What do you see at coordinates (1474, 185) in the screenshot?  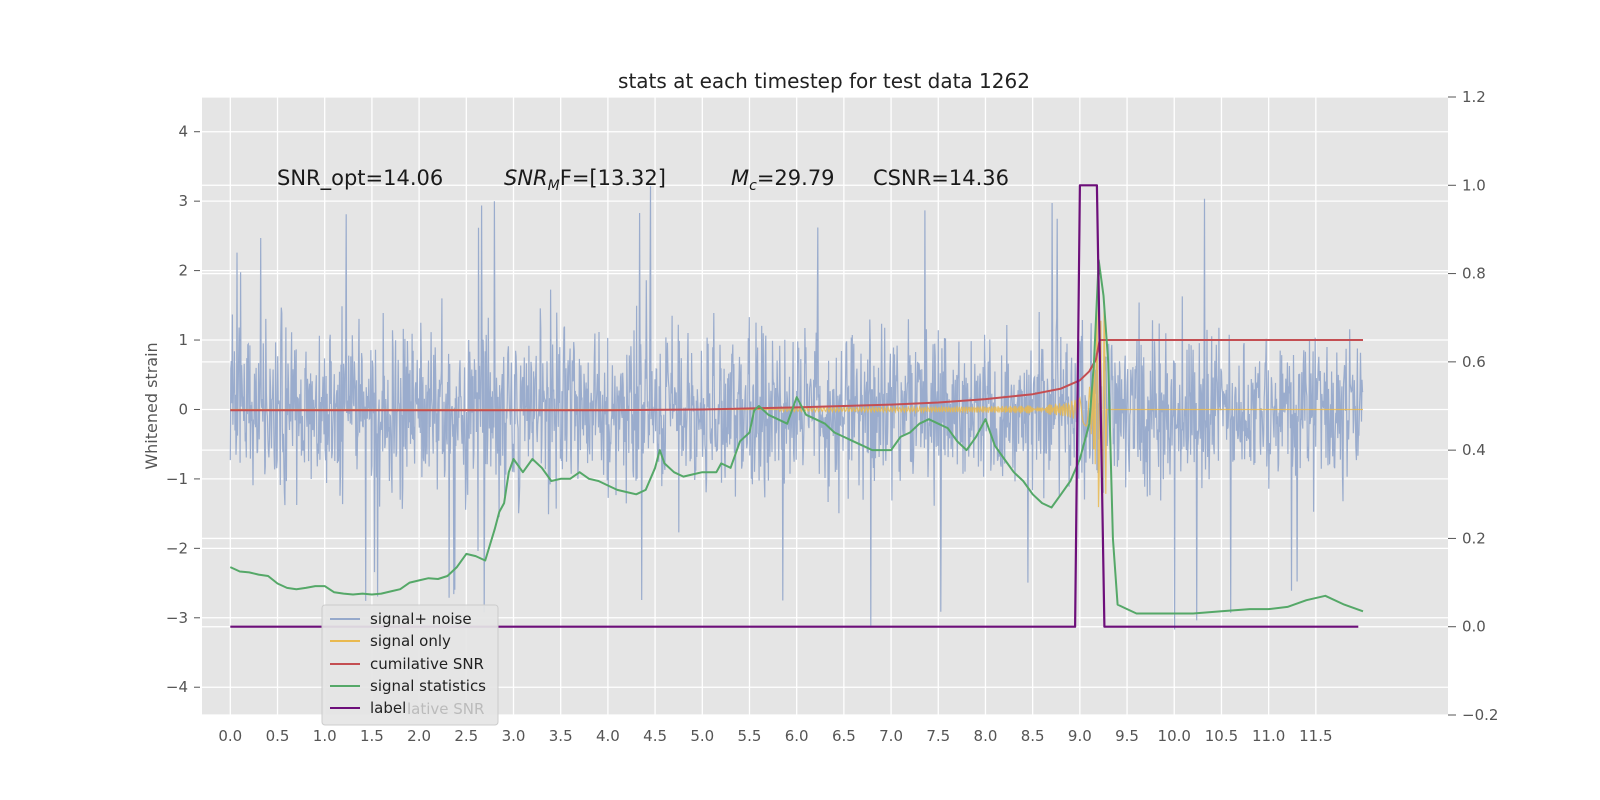 I see `y2-tick-label: 1.0` at bounding box center [1474, 185].